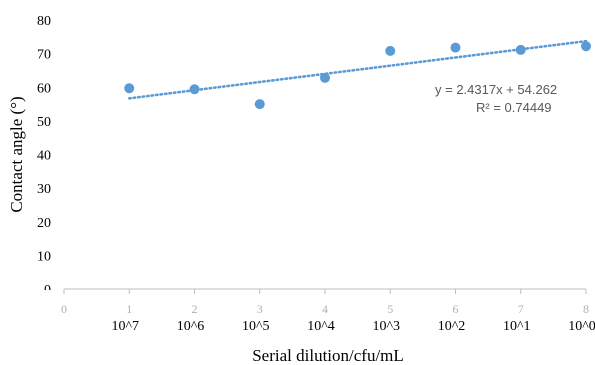 This screenshot has height=365, width=595. What do you see at coordinates (386, 326) in the screenshot?
I see `x-category-label: 10^3` at bounding box center [386, 326].